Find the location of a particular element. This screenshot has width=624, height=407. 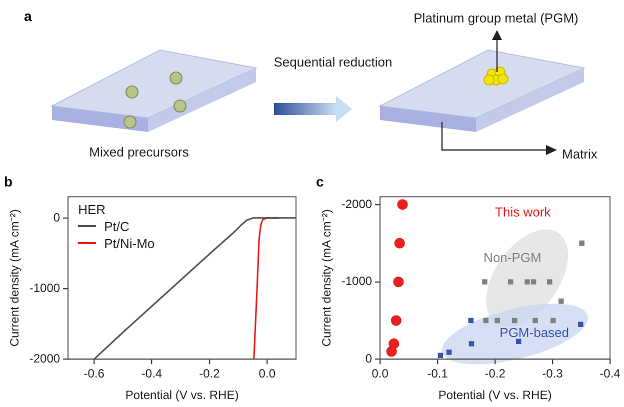

series-label: Non-PGM is located at coordinates (513, 258).